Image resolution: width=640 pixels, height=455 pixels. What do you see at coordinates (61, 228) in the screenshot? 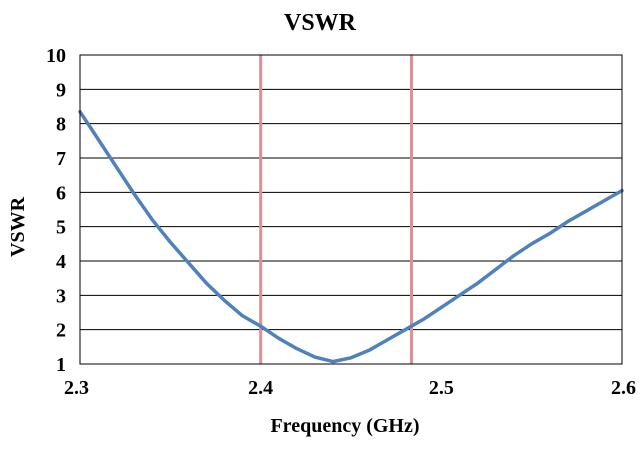
I see `y-tick-label-5: 5` at bounding box center [61, 228].